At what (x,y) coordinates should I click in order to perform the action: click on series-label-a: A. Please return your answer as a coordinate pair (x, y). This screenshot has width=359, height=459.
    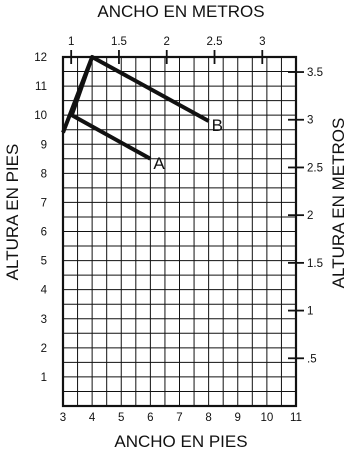
    Looking at the image, I should click on (159, 163).